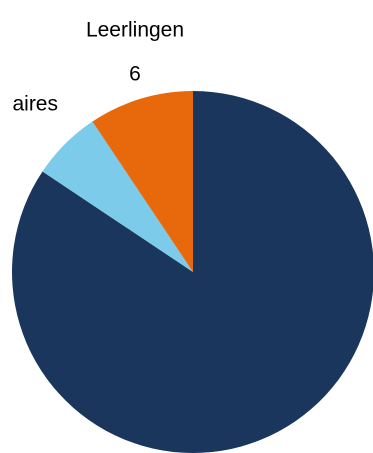  Describe the element at coordinates (35, 104) in the screenshot. I see `slice-label: aires` at that location.